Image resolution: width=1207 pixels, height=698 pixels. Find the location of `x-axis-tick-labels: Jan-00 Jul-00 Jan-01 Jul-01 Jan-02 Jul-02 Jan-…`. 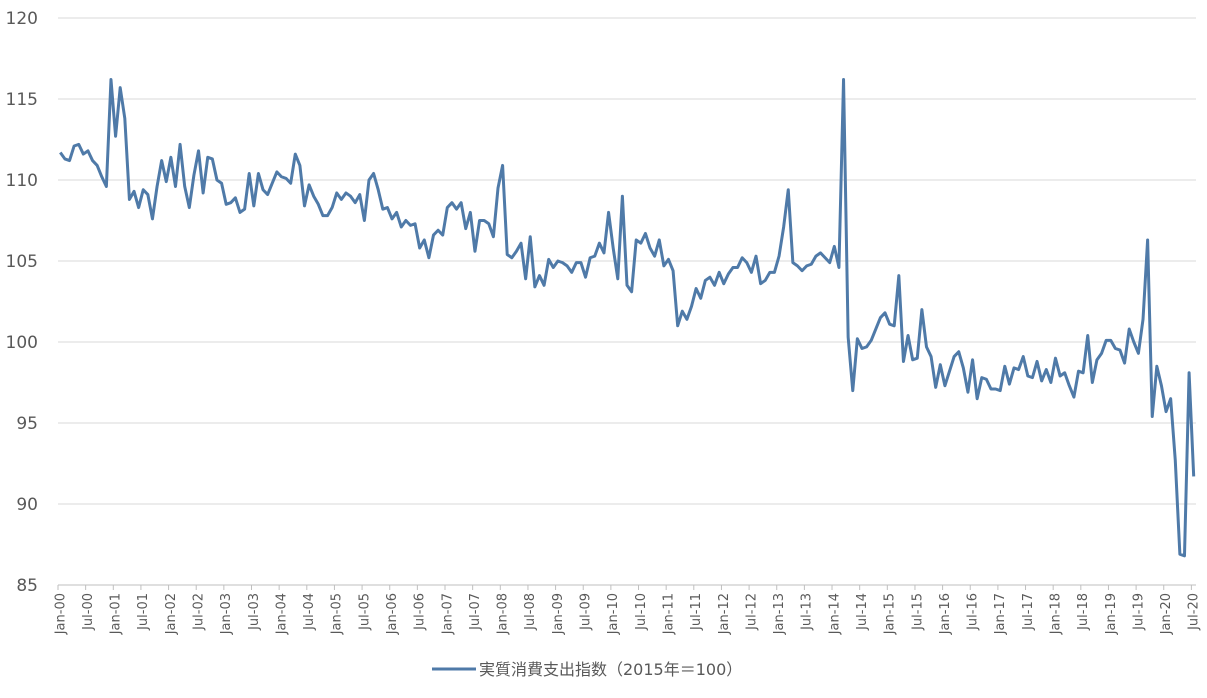

x-axis-tick-labels: Jan-00 Jul-00 Jan-01 Jul-01 Jan-02 Jul-02 Jan-… is located at coordinates (627, 614).